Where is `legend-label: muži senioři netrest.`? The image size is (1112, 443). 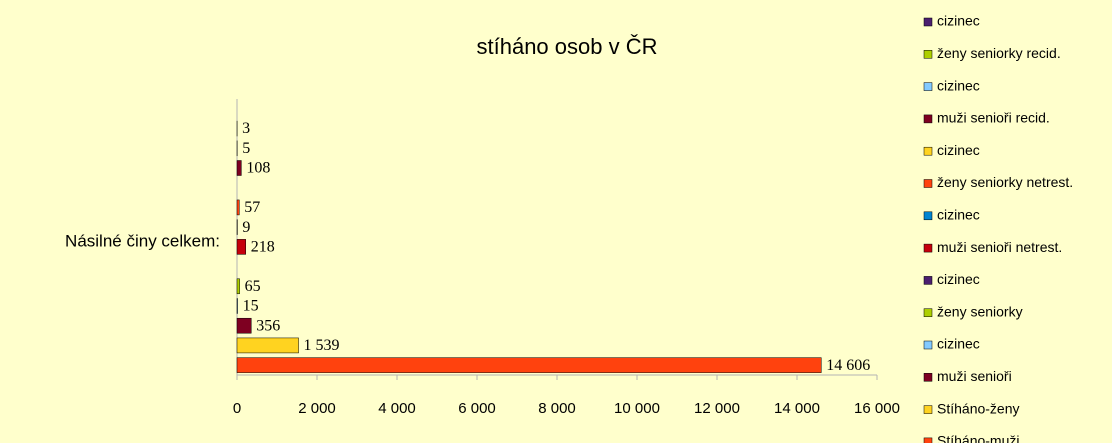
legend-label: muži senioři netrest. is located at coordinates (999, 247).